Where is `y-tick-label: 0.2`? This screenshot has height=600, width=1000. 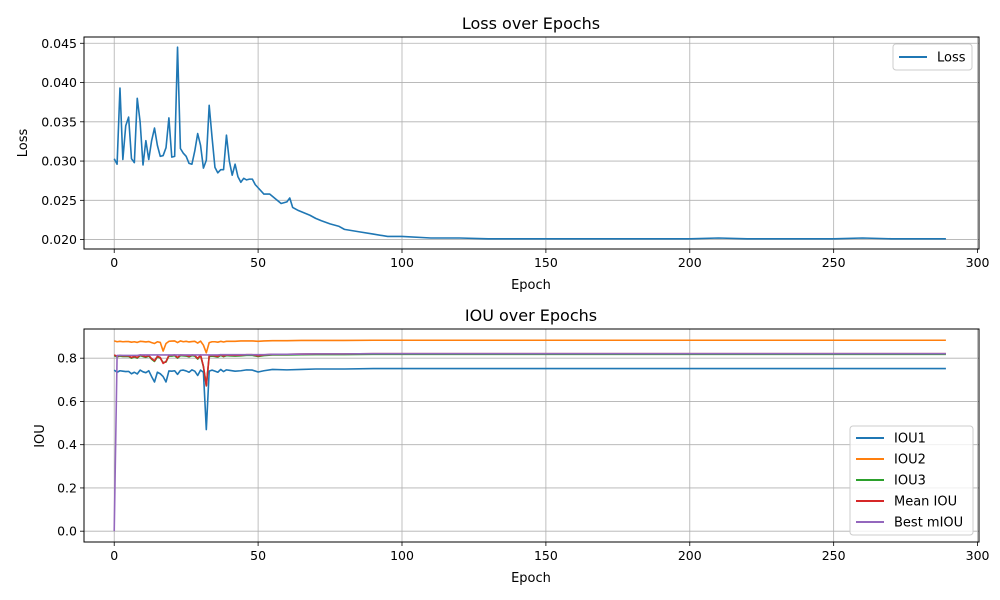 y-tick-label: 0.2 is located at coordinates (67, 487).